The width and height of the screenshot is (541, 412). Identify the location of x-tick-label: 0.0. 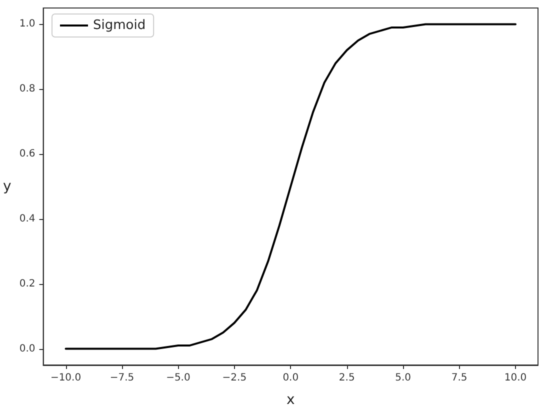
(290, 378).